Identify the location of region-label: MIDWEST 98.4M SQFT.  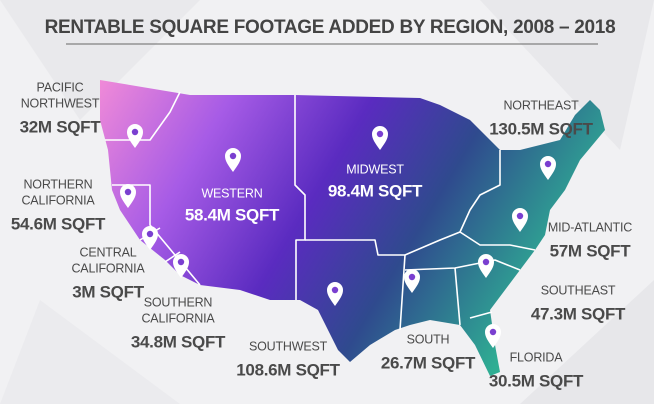
(376, 181).